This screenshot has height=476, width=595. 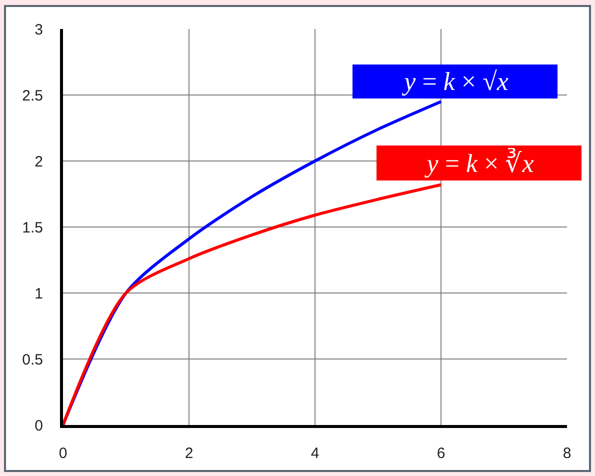 I want to click on y-tick-label: 3, so click(x=38, y=29).